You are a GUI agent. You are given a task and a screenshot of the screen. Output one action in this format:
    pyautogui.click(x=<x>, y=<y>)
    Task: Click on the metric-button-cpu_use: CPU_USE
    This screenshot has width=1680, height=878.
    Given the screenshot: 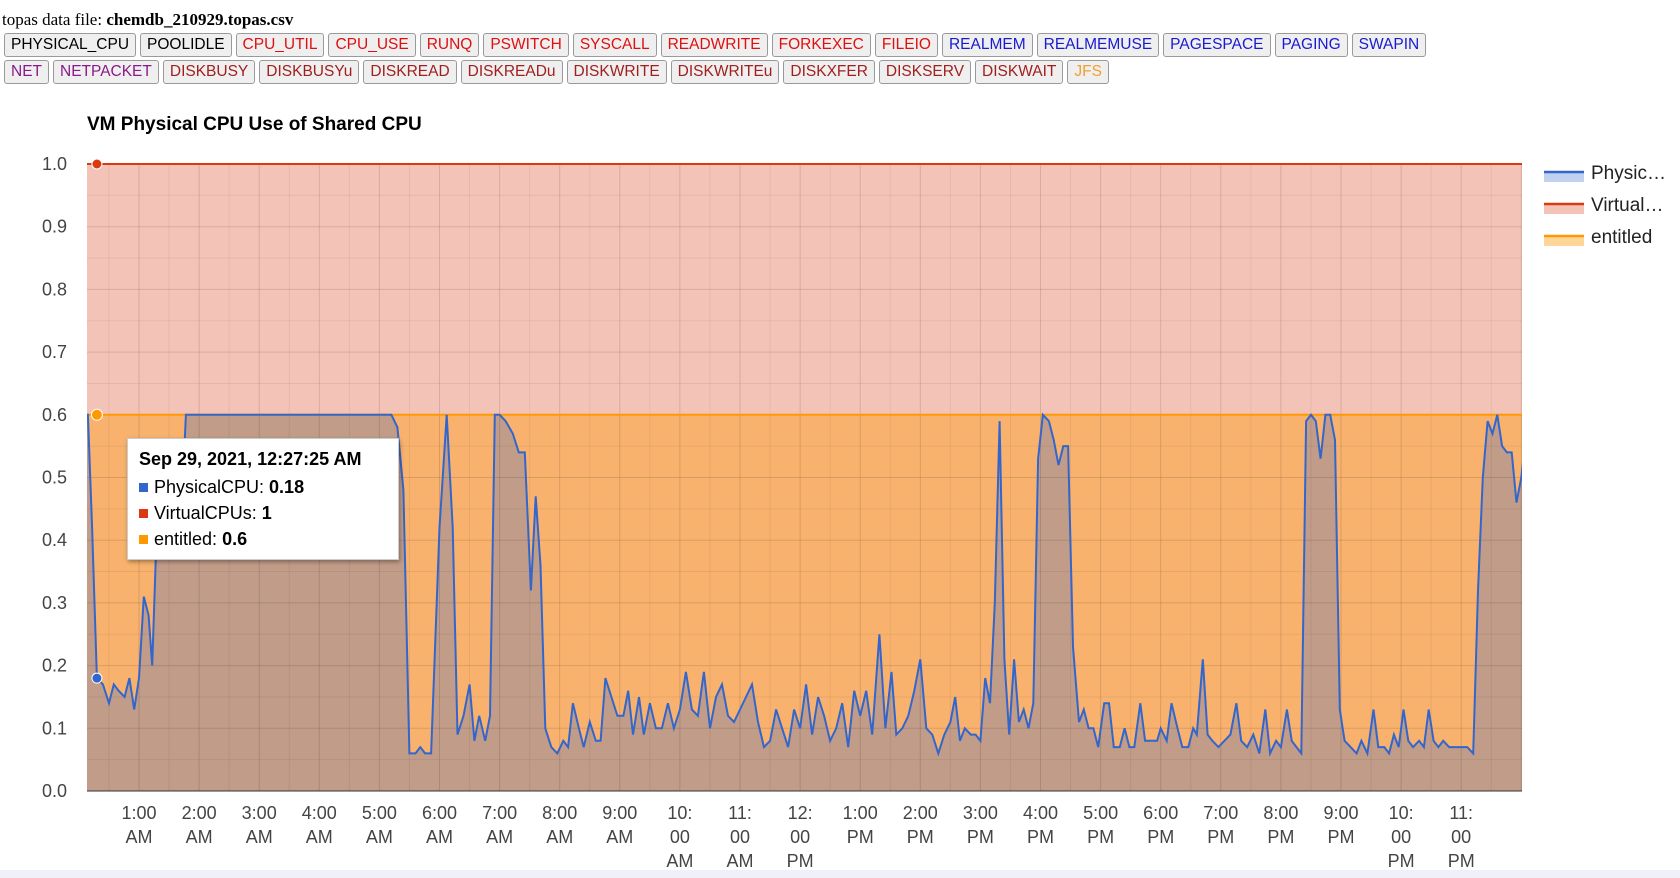 What is the action you would take?
    pyautogui.click(x=372, y=45)
    